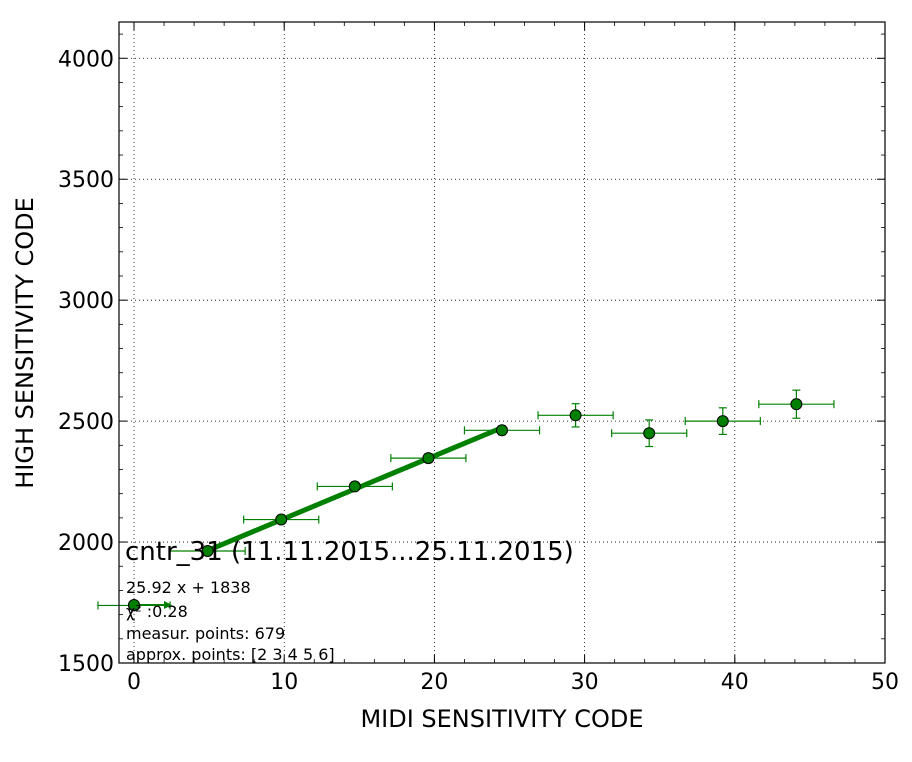  What do you see at coordinates (134, 605) in the screenshot?
I see `legend-marker-point` at bounding box center [134, 605].